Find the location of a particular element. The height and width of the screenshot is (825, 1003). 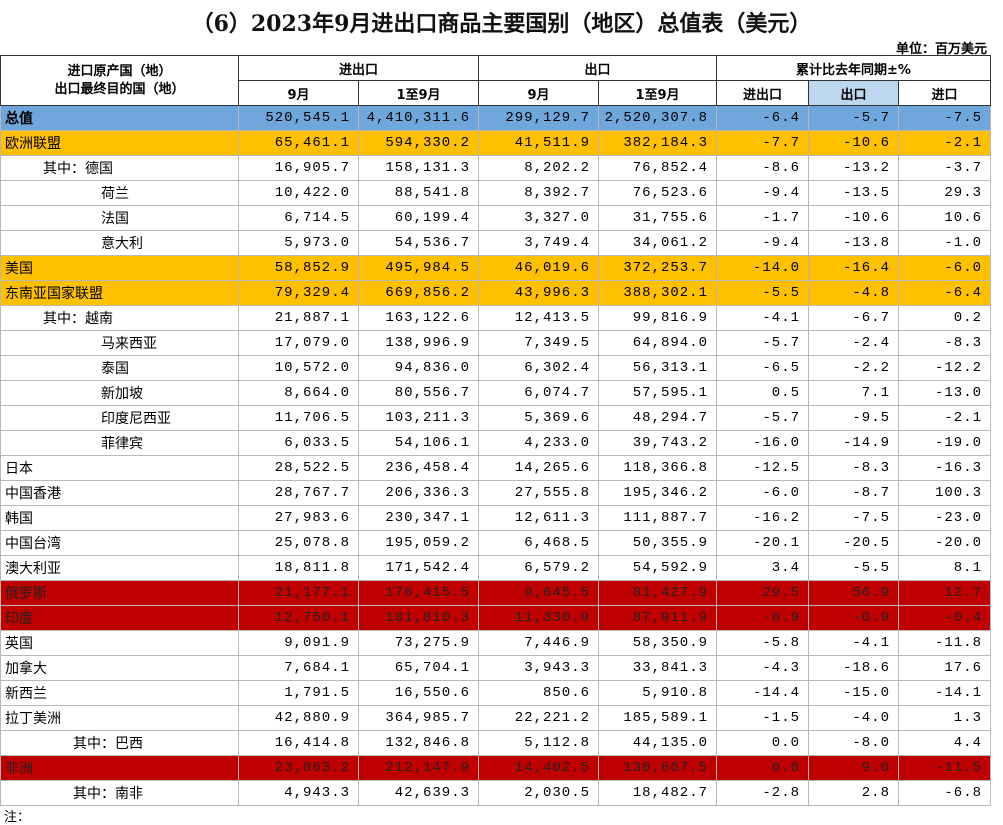

value-cell: 29.3 is located at coordinates (944, 193).